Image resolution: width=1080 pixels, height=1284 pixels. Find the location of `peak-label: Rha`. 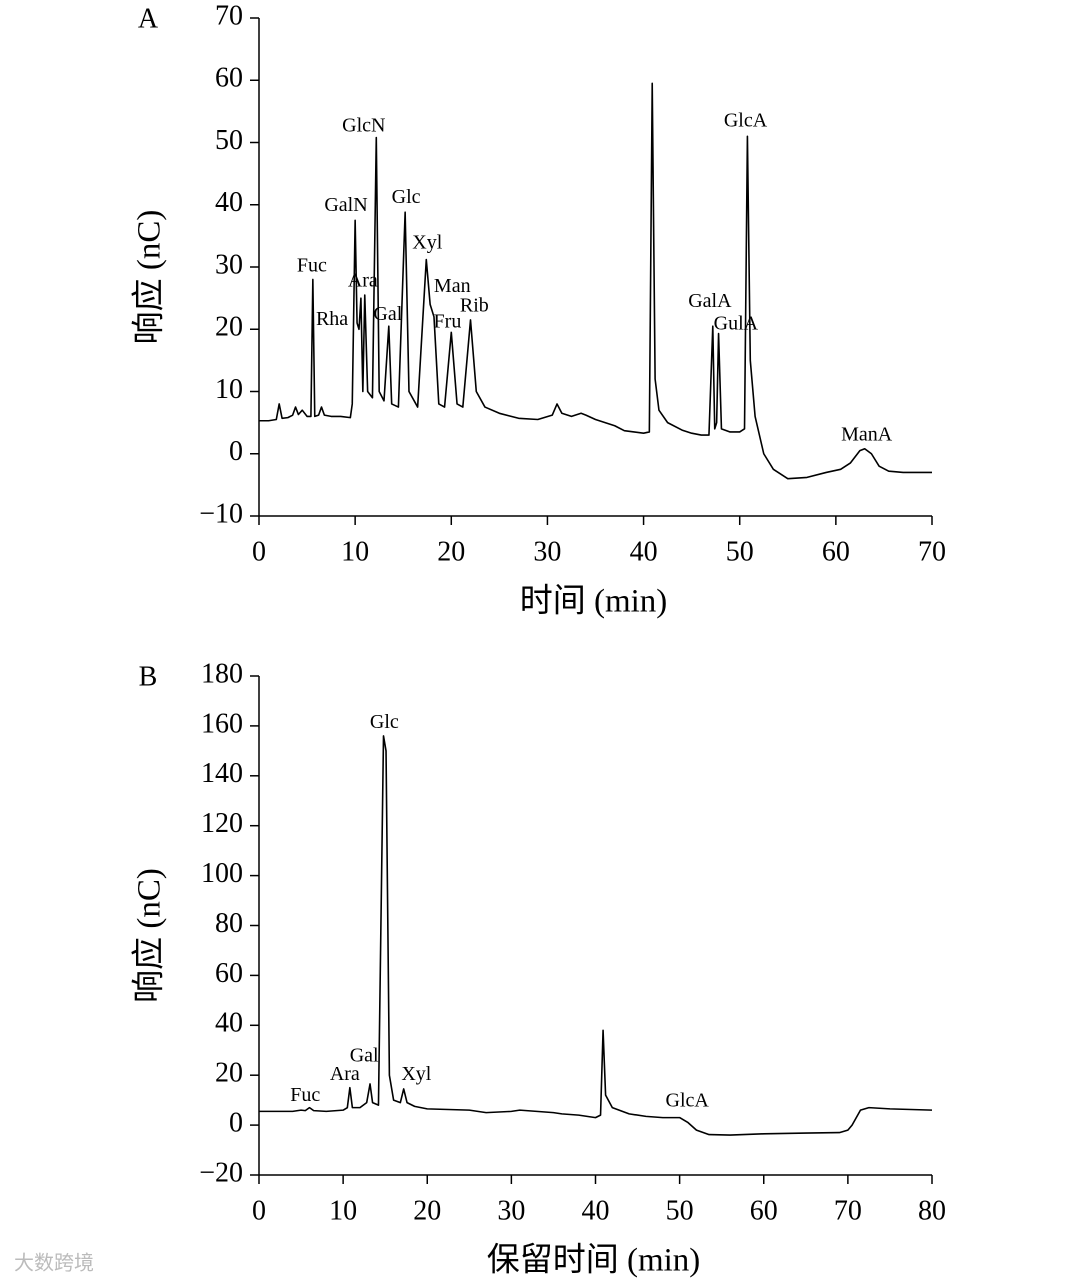

peak-label: Rha is located at coordinates (332, 319).